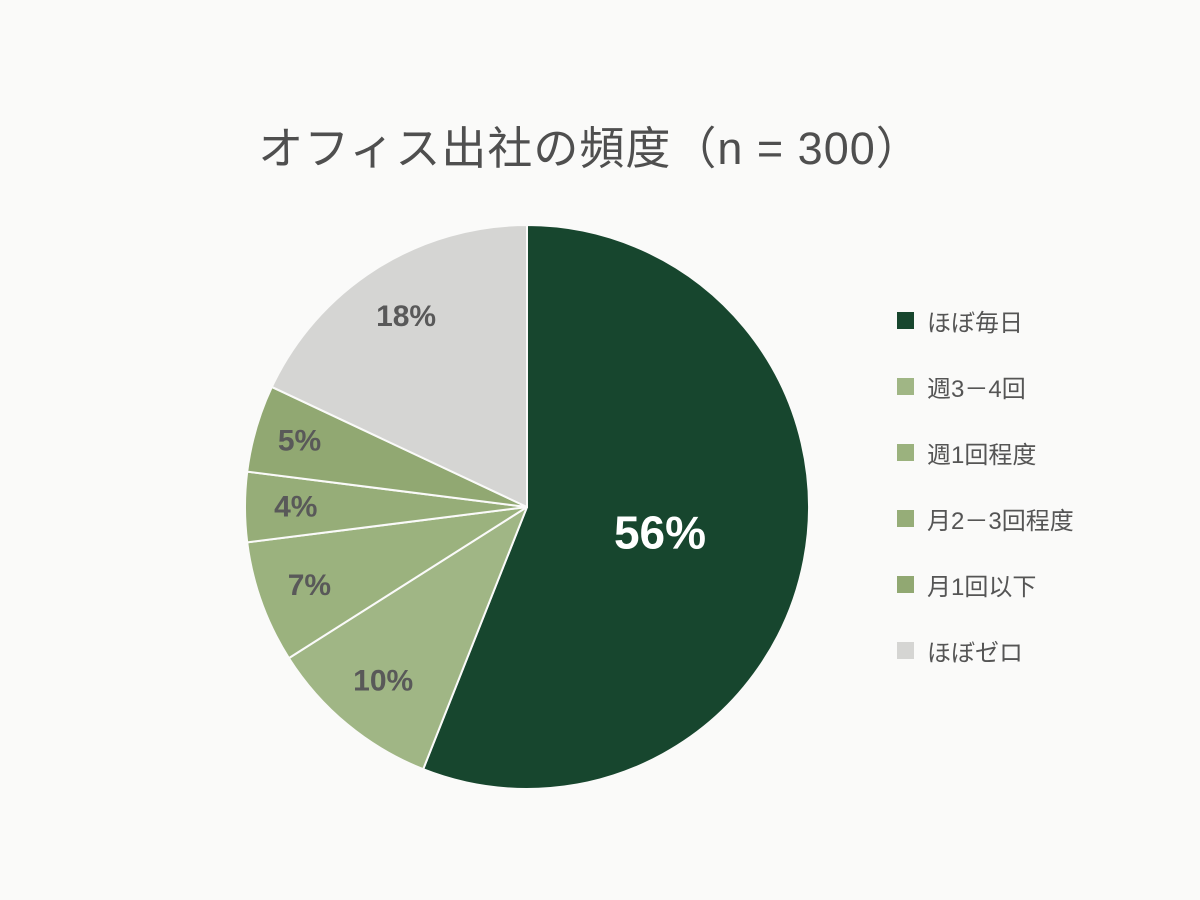 This screenshot has height=900, width=1200. Describe the element at coordinates (660, 532) in the screenshot. I see `slice-label-56%: 56%` at that location.